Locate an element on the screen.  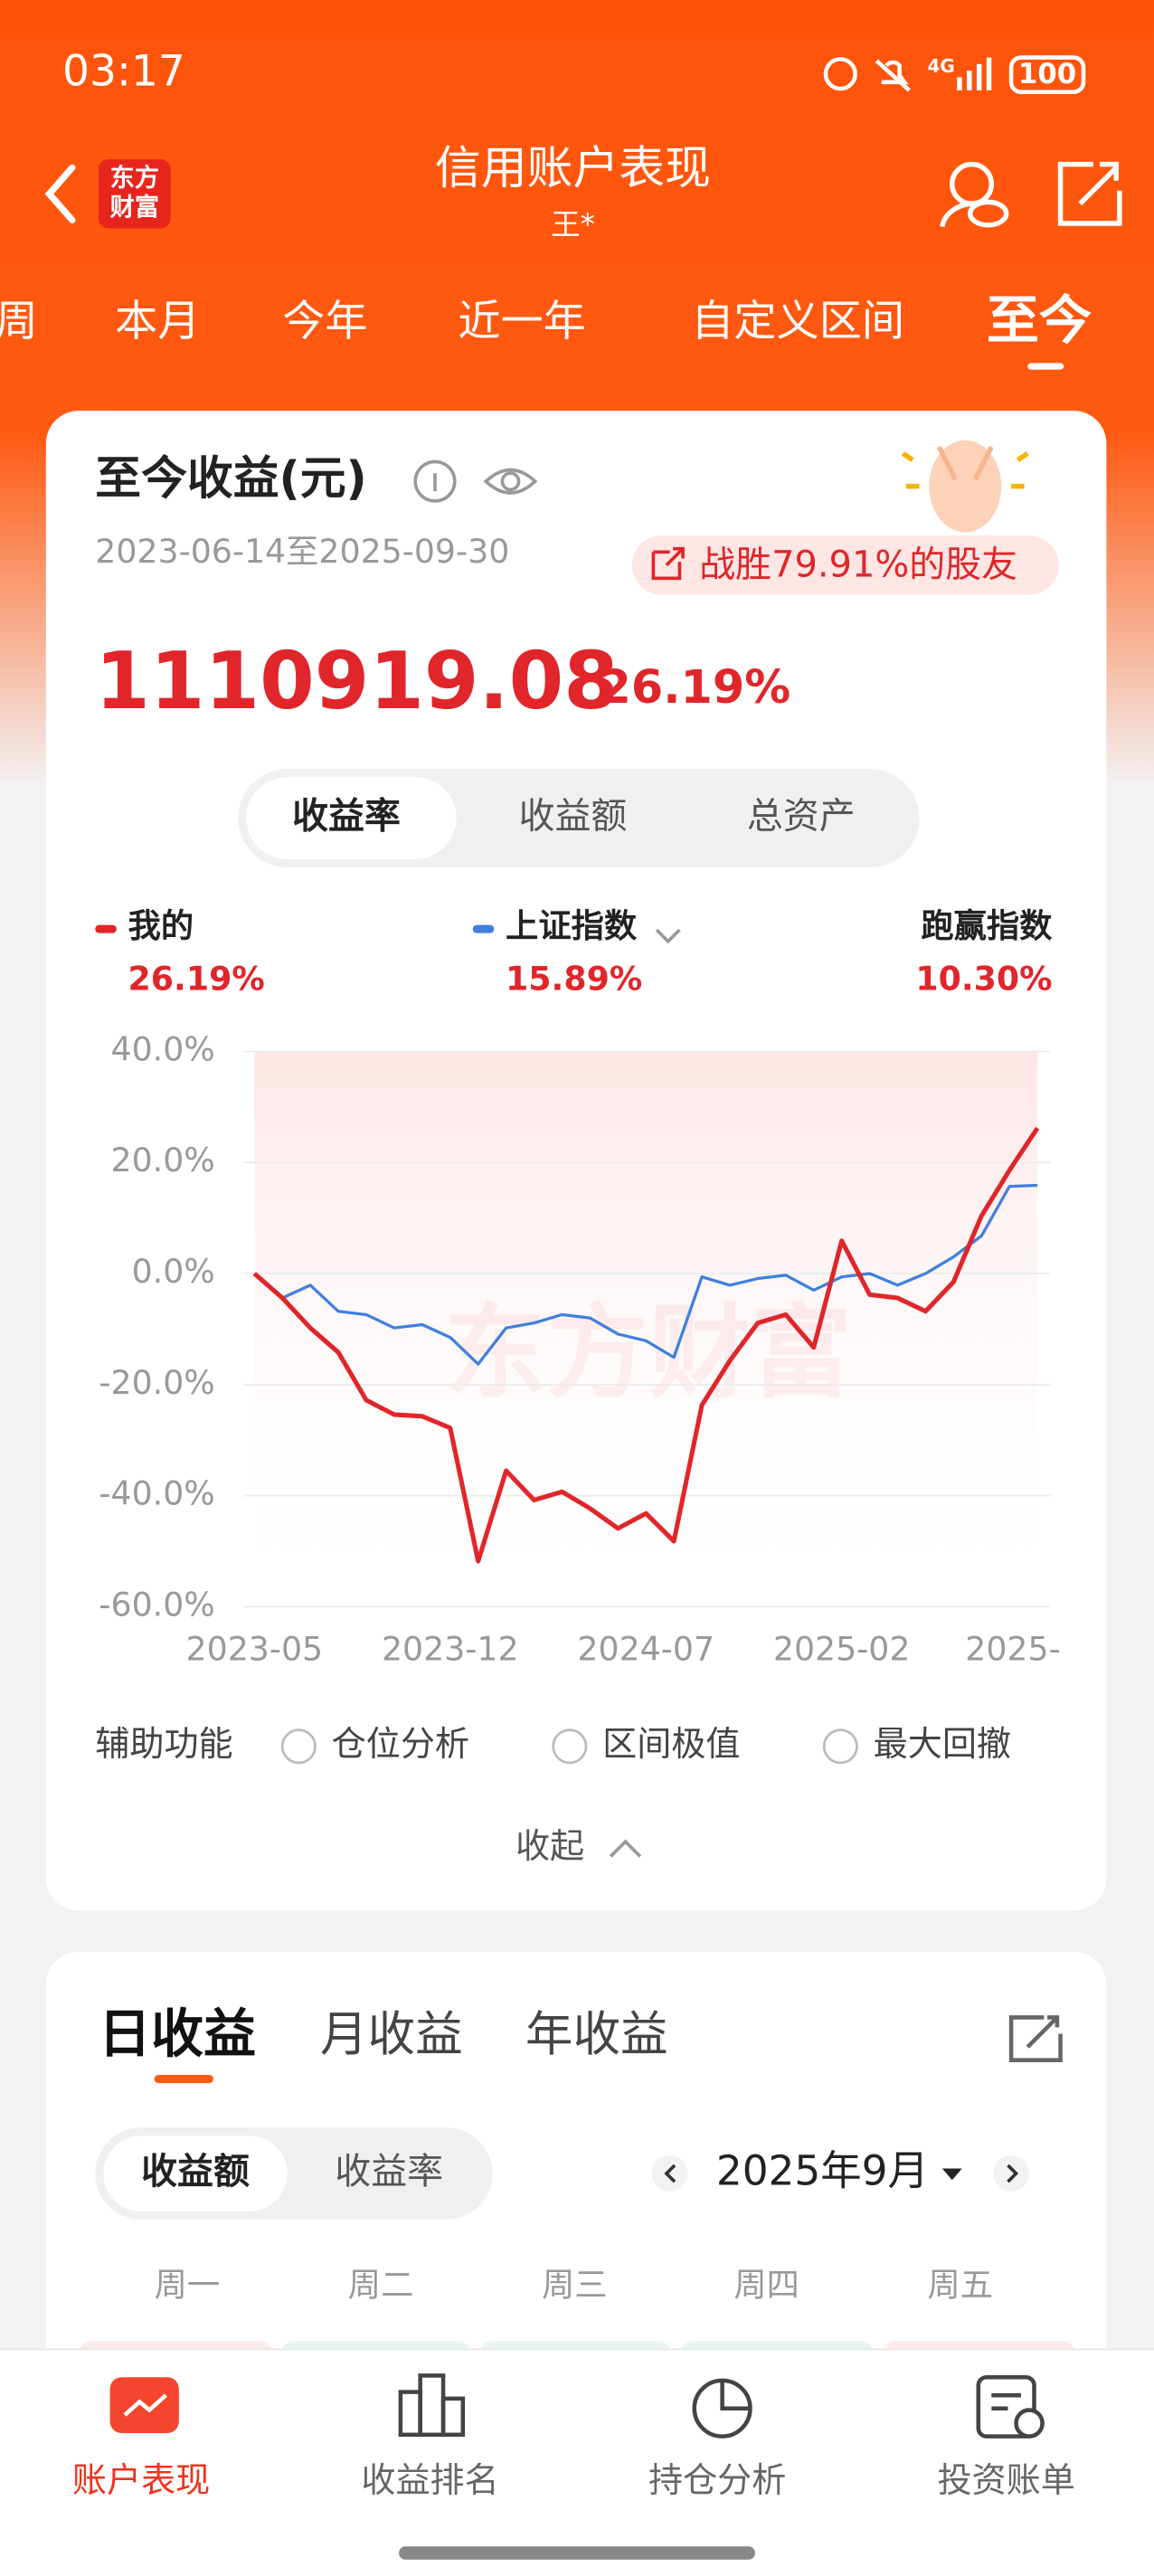
status-icons is located at coordinates (954, 74).